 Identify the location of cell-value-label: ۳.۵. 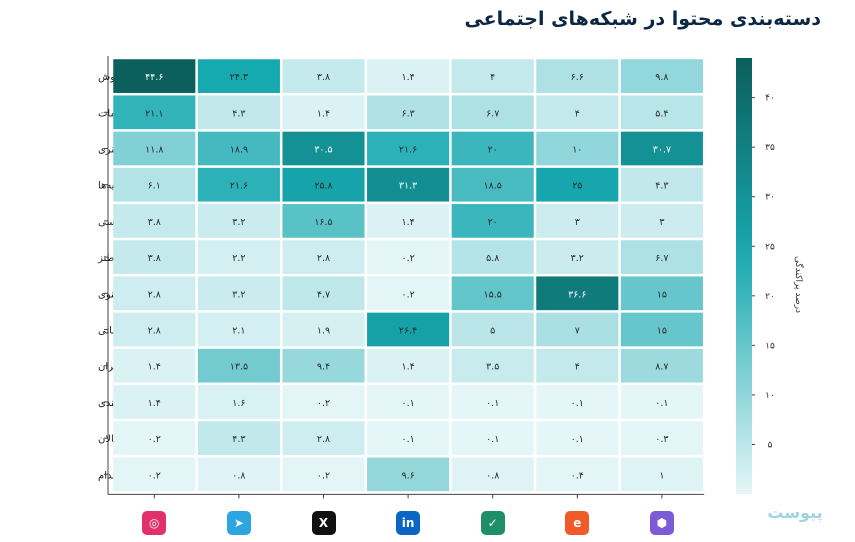
(492, 367).